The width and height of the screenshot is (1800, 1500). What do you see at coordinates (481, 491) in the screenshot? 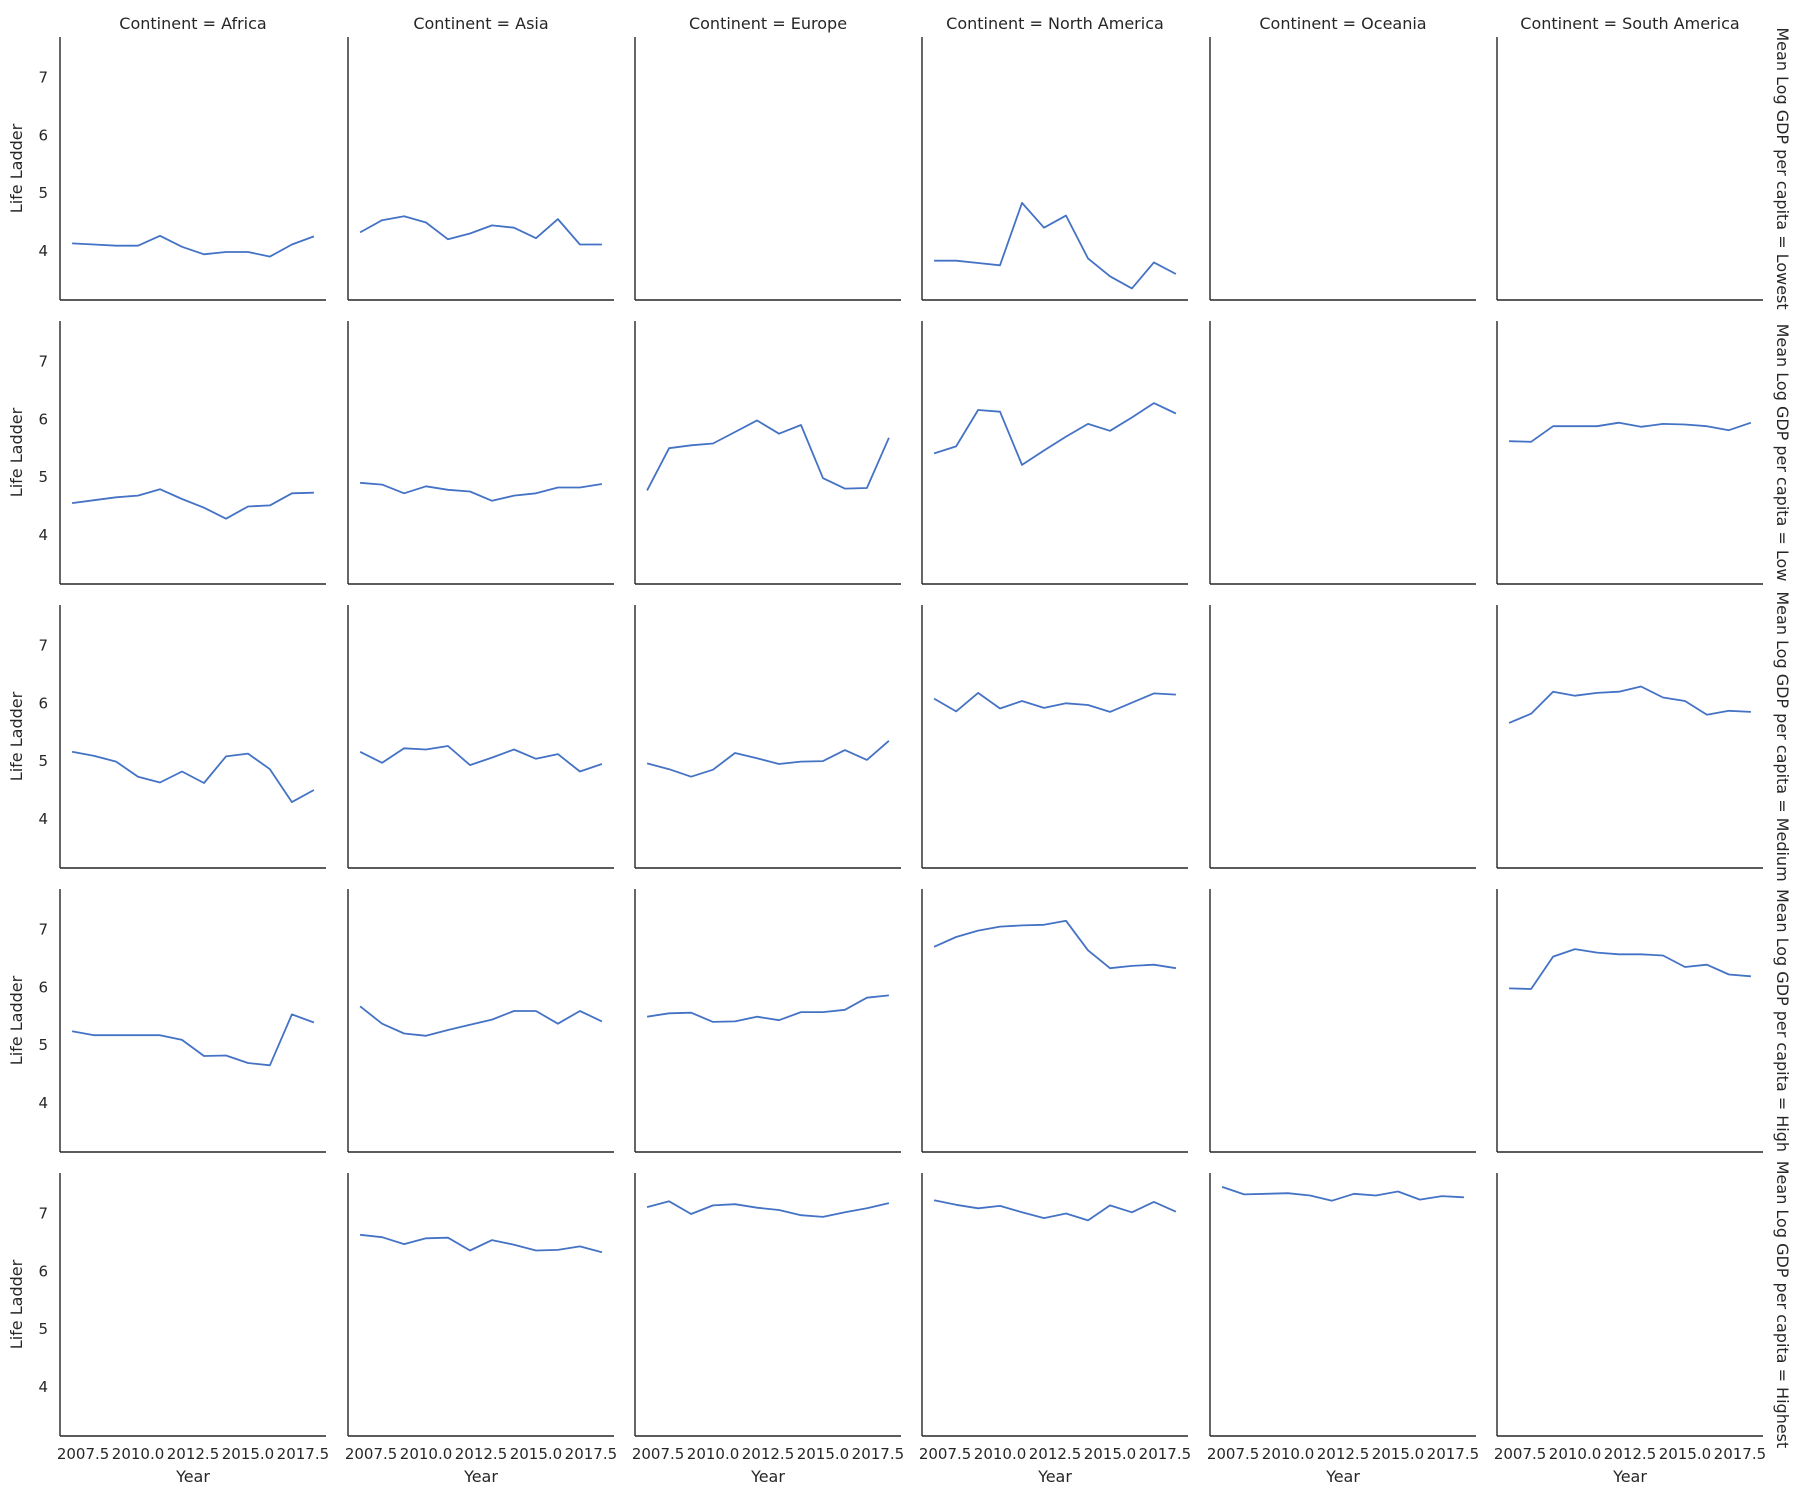
I see `series-line-r1-c1` at bounding box center [481, 491].